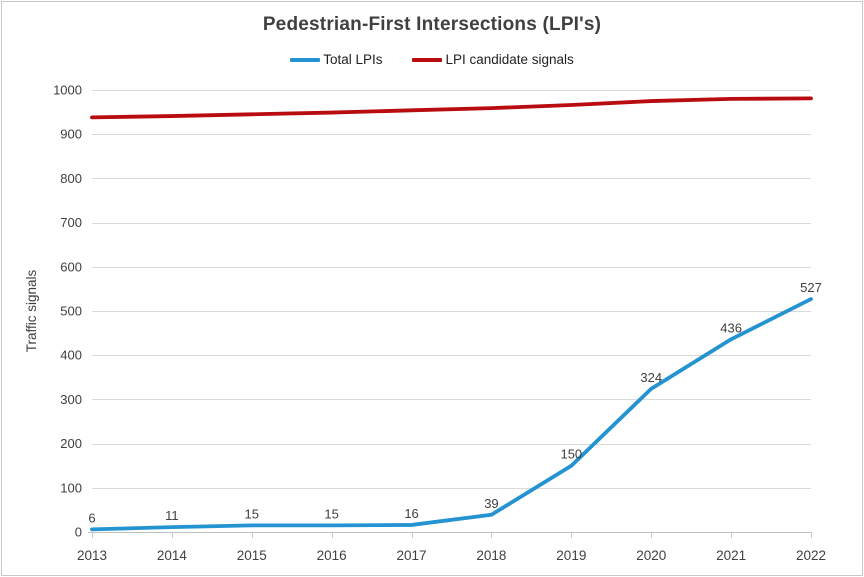 The height and width of the screenshot is (577, 864). I want to click on x-tick-label: 2020, so click(651, 555).